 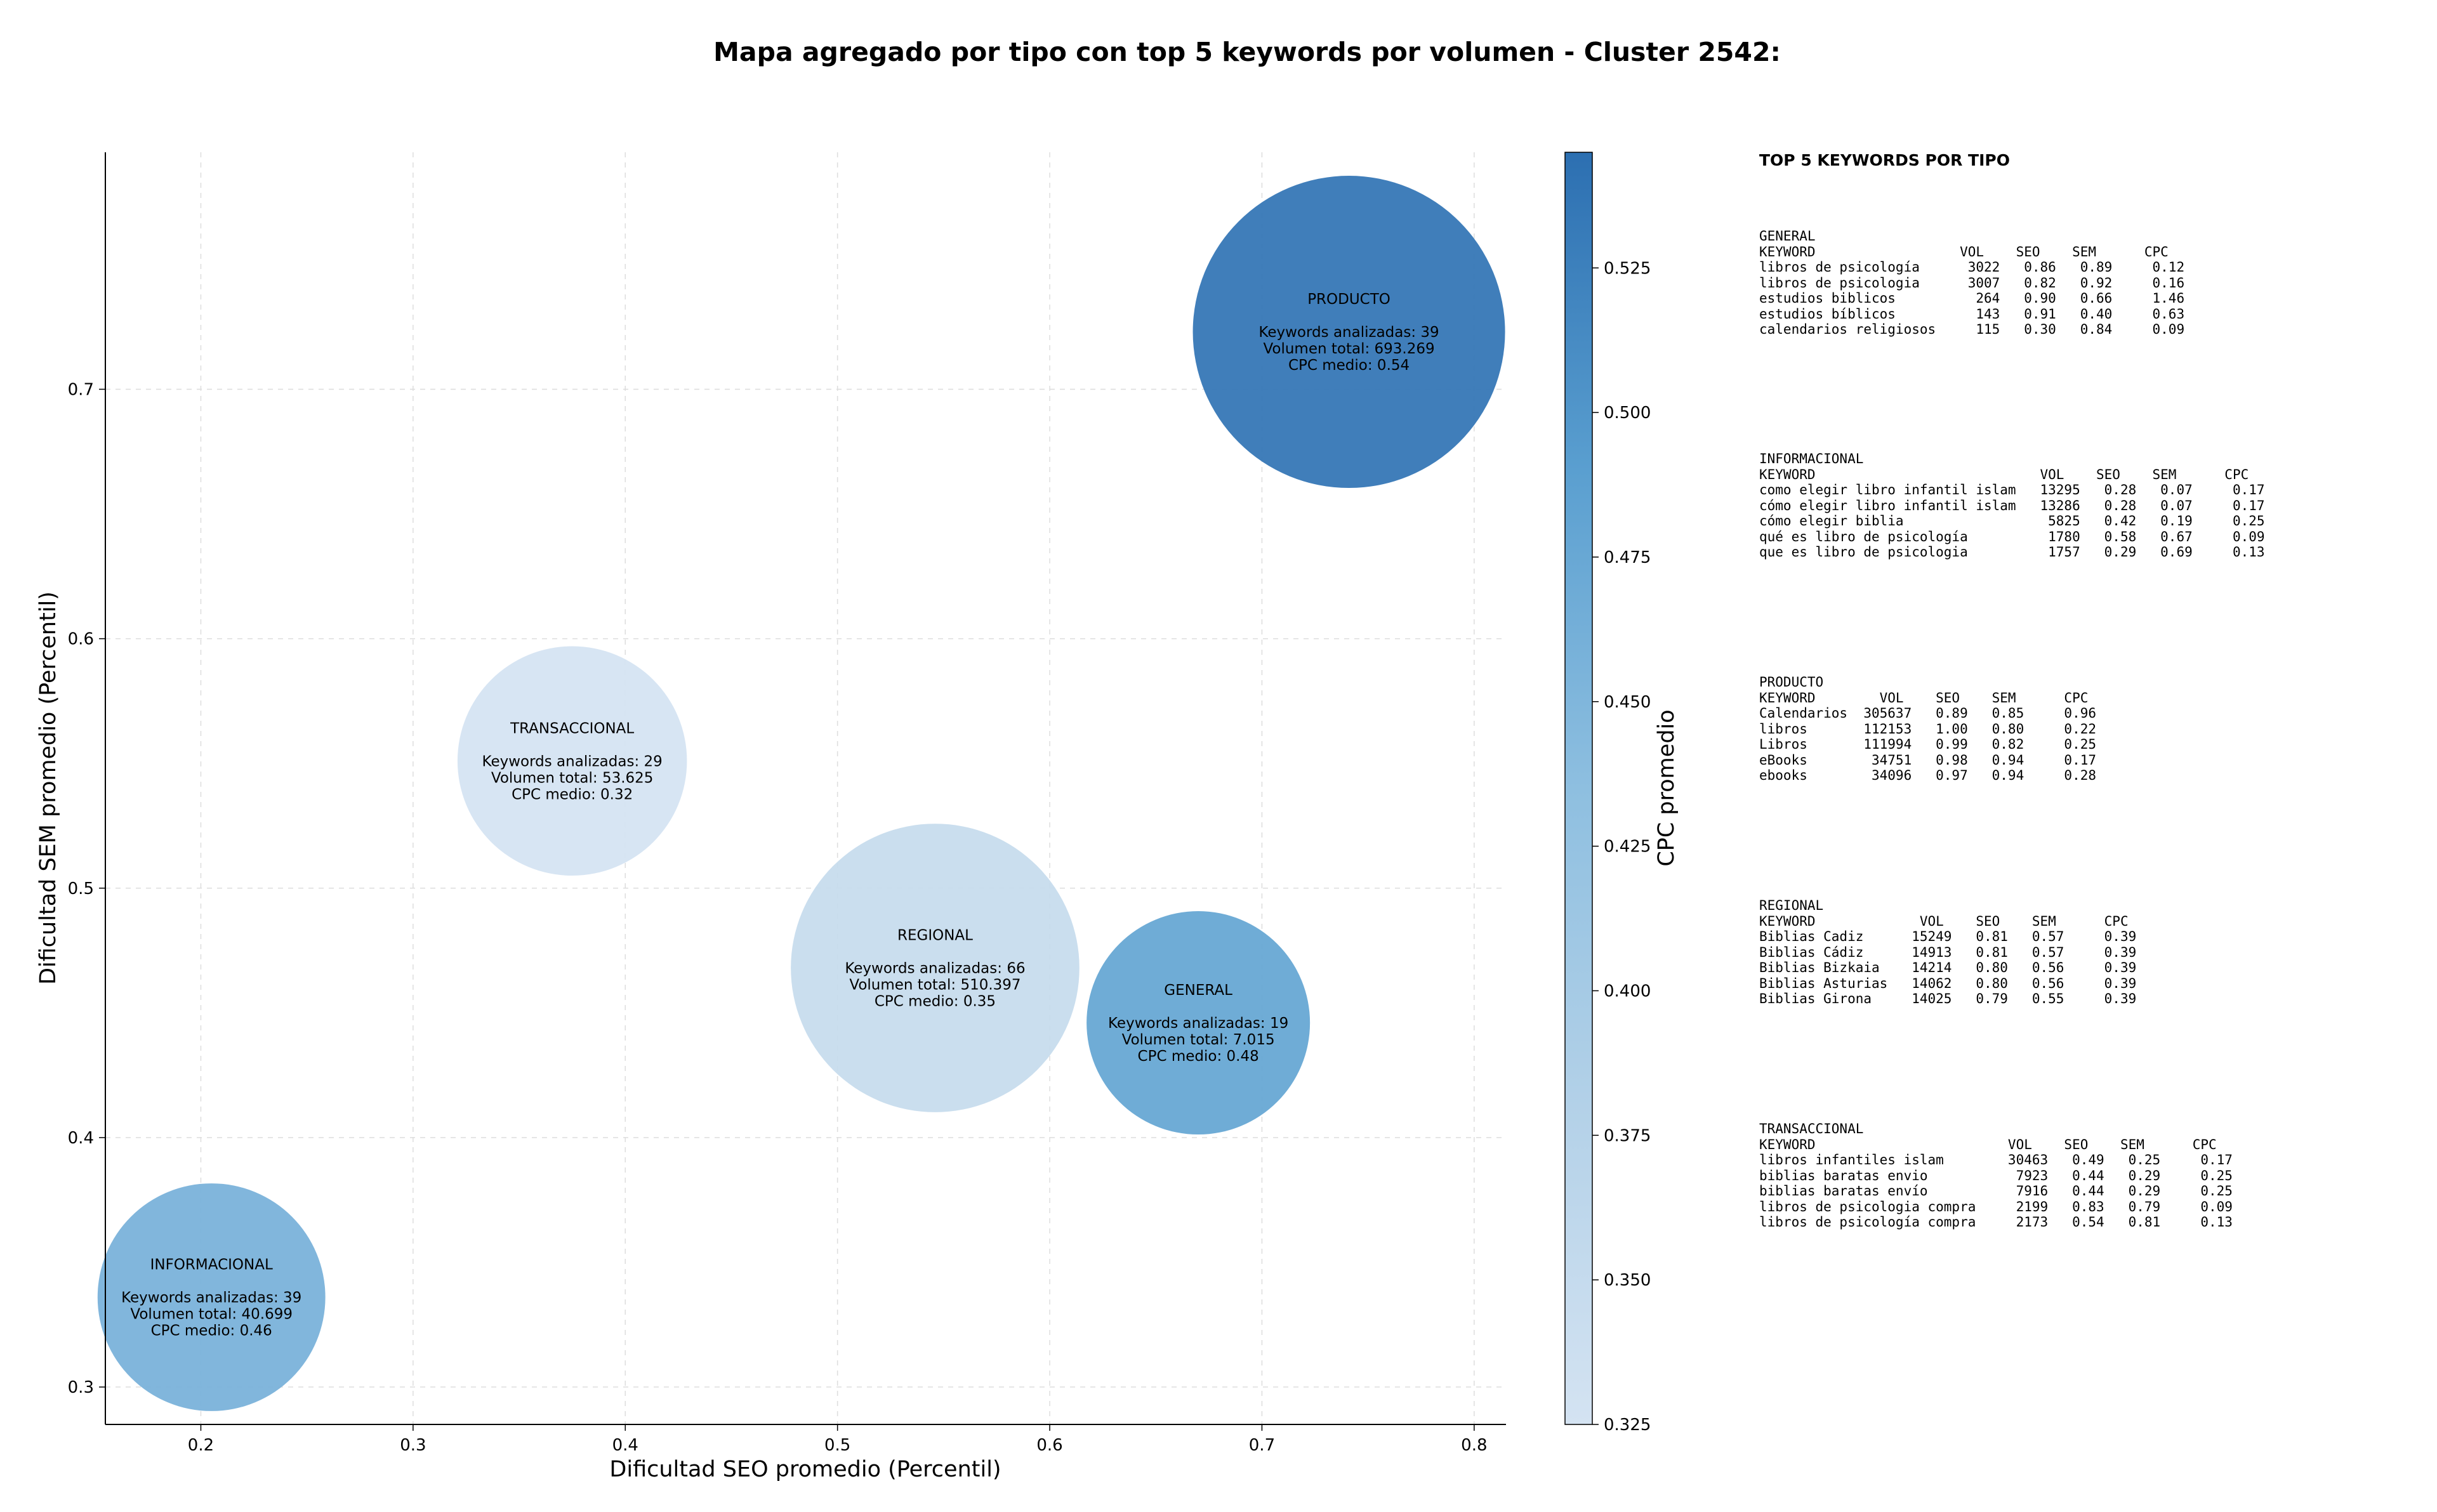 I want to click on colorbar-tick-label: 0.425, so click(x=1627, y=848).